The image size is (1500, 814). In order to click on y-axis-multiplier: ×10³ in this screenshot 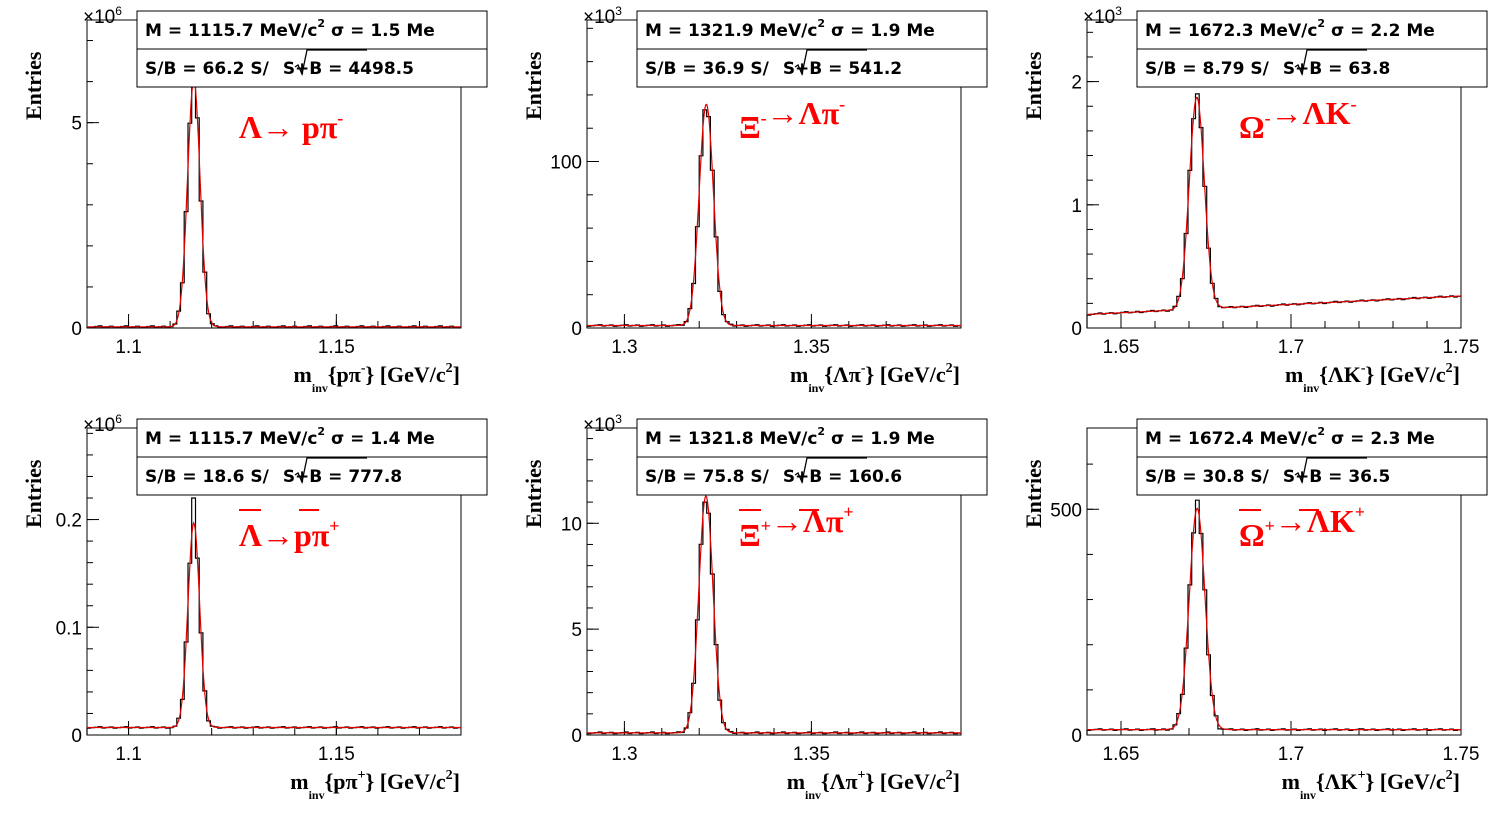, I will do `click(602, 424)`.